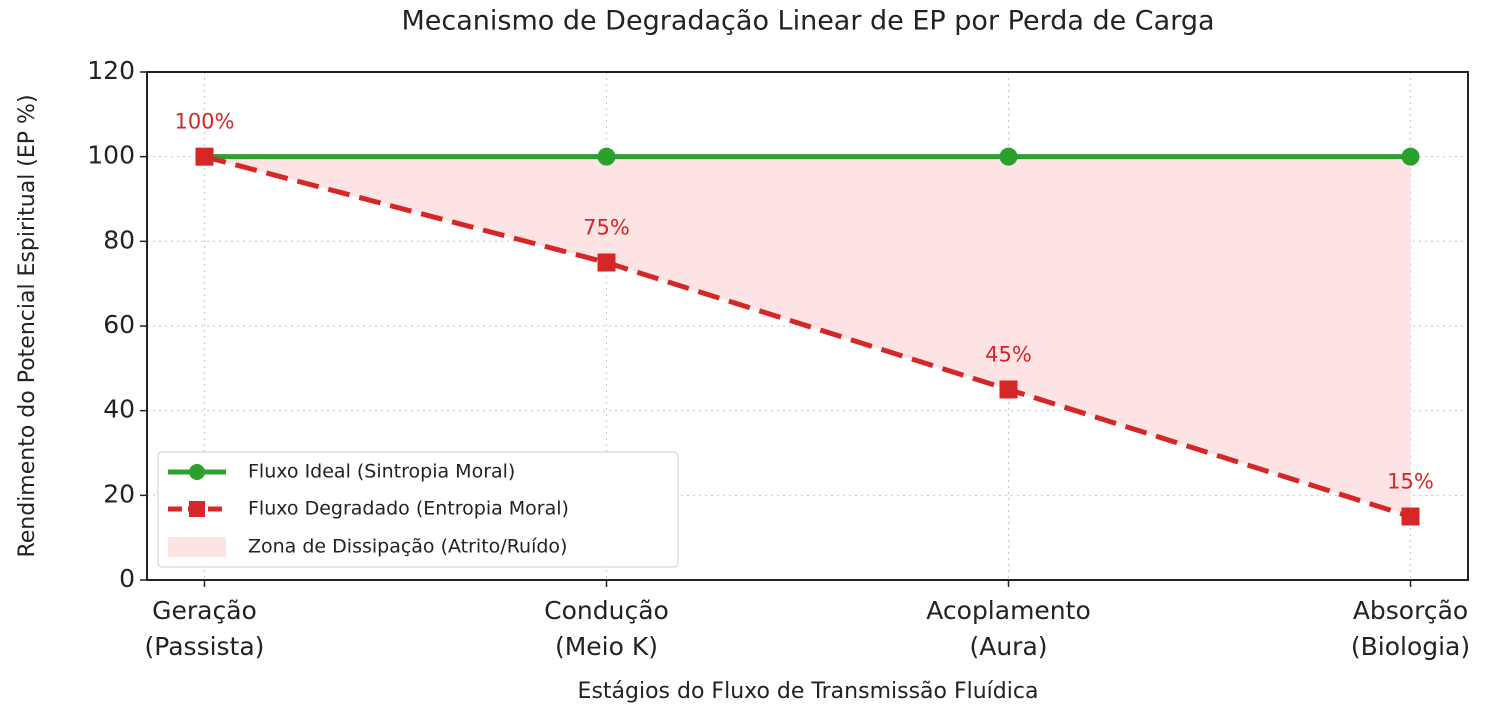  I want to click on x-tick-label: Geração, so click(204, 610).